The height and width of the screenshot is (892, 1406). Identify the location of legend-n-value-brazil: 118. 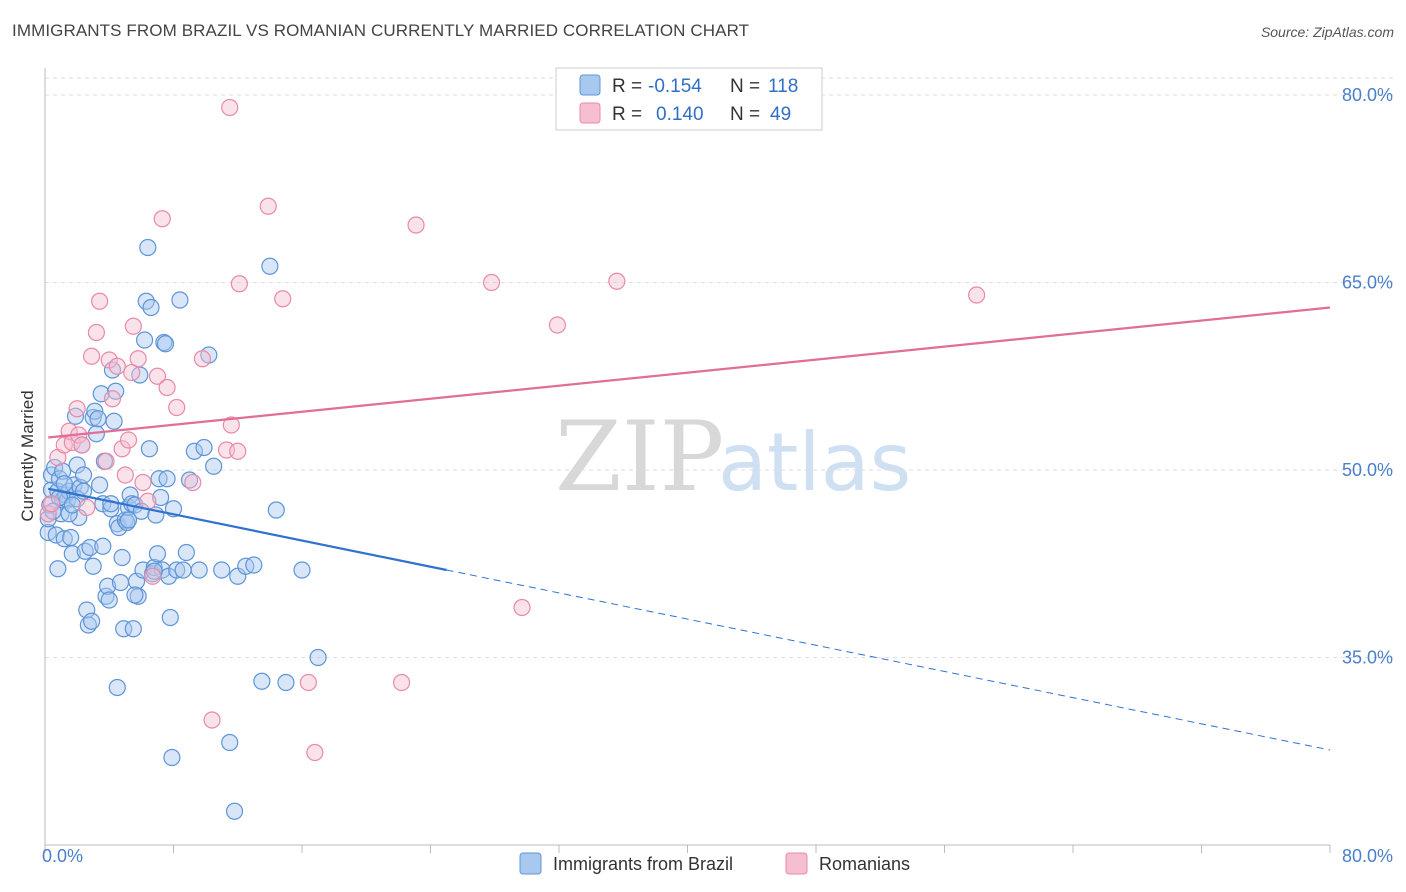
(783, 86).